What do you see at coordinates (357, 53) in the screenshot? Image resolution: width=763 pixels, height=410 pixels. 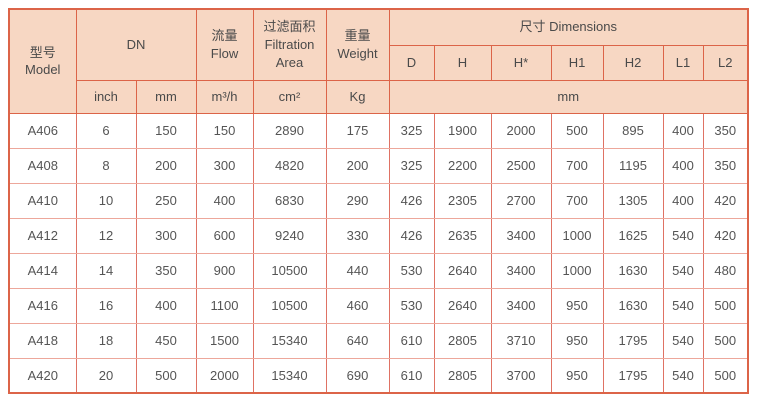 I see `header-weight-en: Weight` at bounding box center [357, 53].